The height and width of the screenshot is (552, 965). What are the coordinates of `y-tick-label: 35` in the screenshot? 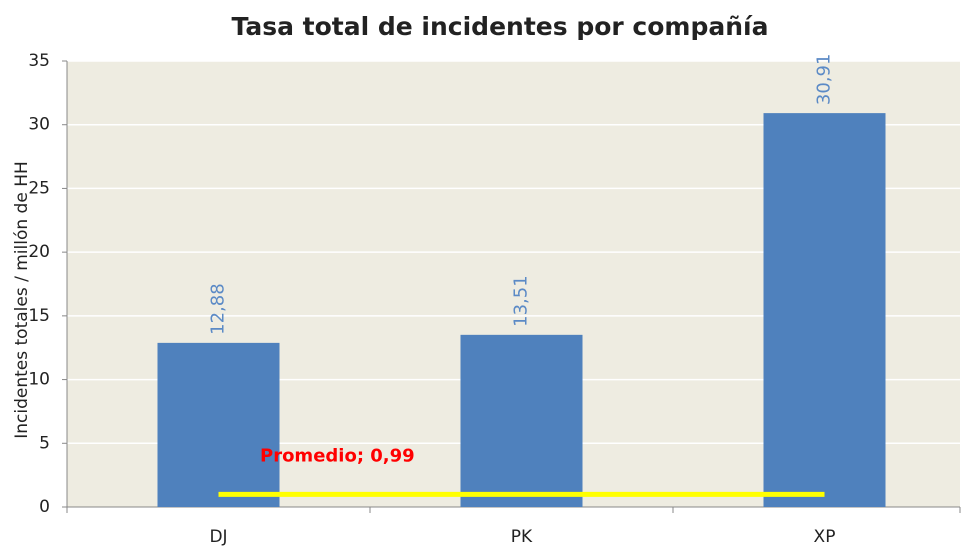 It's located at (39, 61).